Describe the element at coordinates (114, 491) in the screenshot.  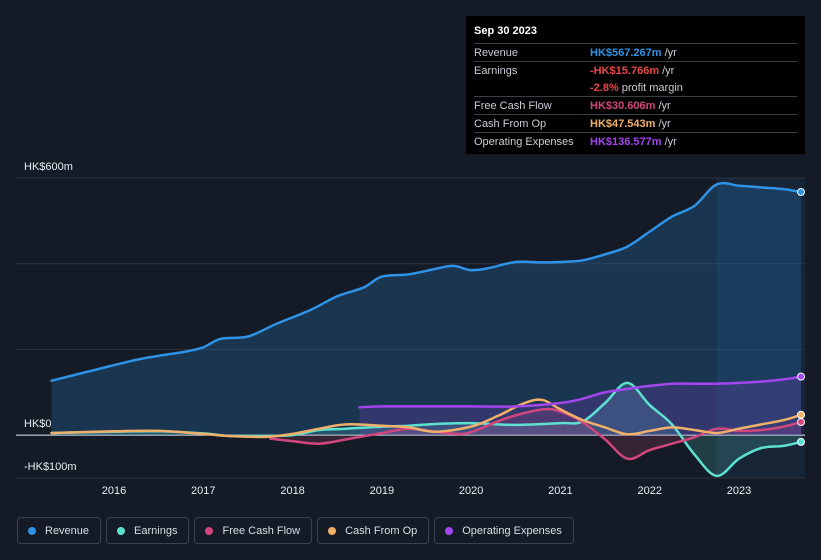
I see `x-tick-2016: 2016` at that location.